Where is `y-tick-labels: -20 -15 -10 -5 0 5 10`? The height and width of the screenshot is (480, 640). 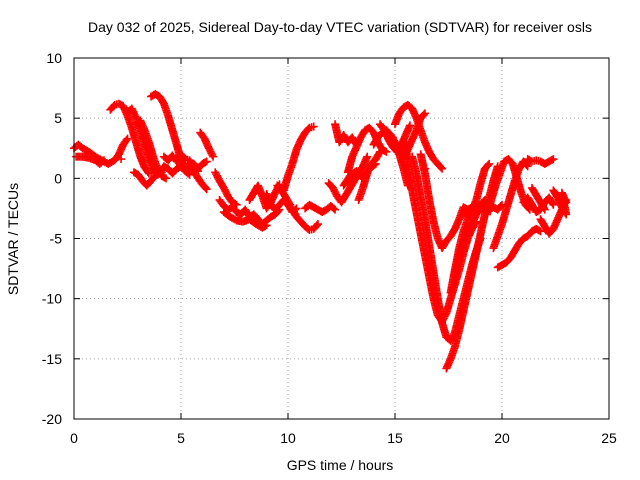
y-tick-labels: -20 -15 -10 -5 0 5 10 is located at coordinates (52, 238).